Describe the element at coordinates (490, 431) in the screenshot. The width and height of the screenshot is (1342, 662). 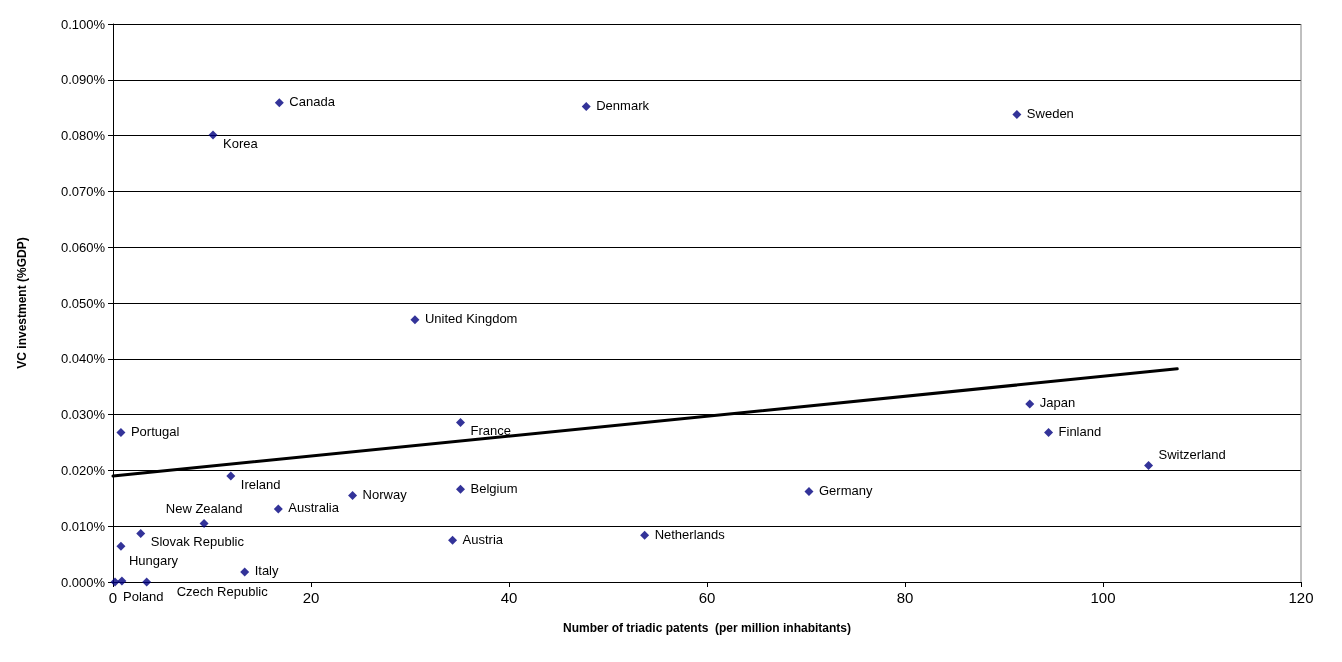
I see `annotation: France` at that location.